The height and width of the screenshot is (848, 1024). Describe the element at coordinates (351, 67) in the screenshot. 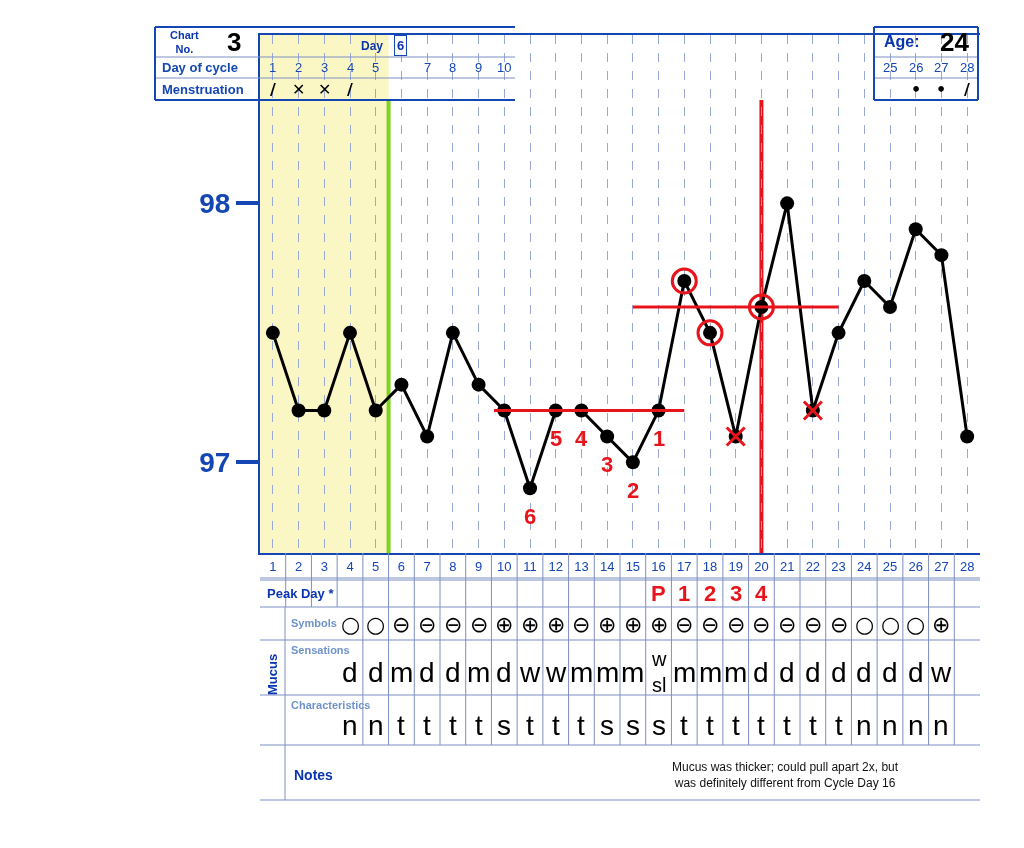

I see `text: 4` at that location.